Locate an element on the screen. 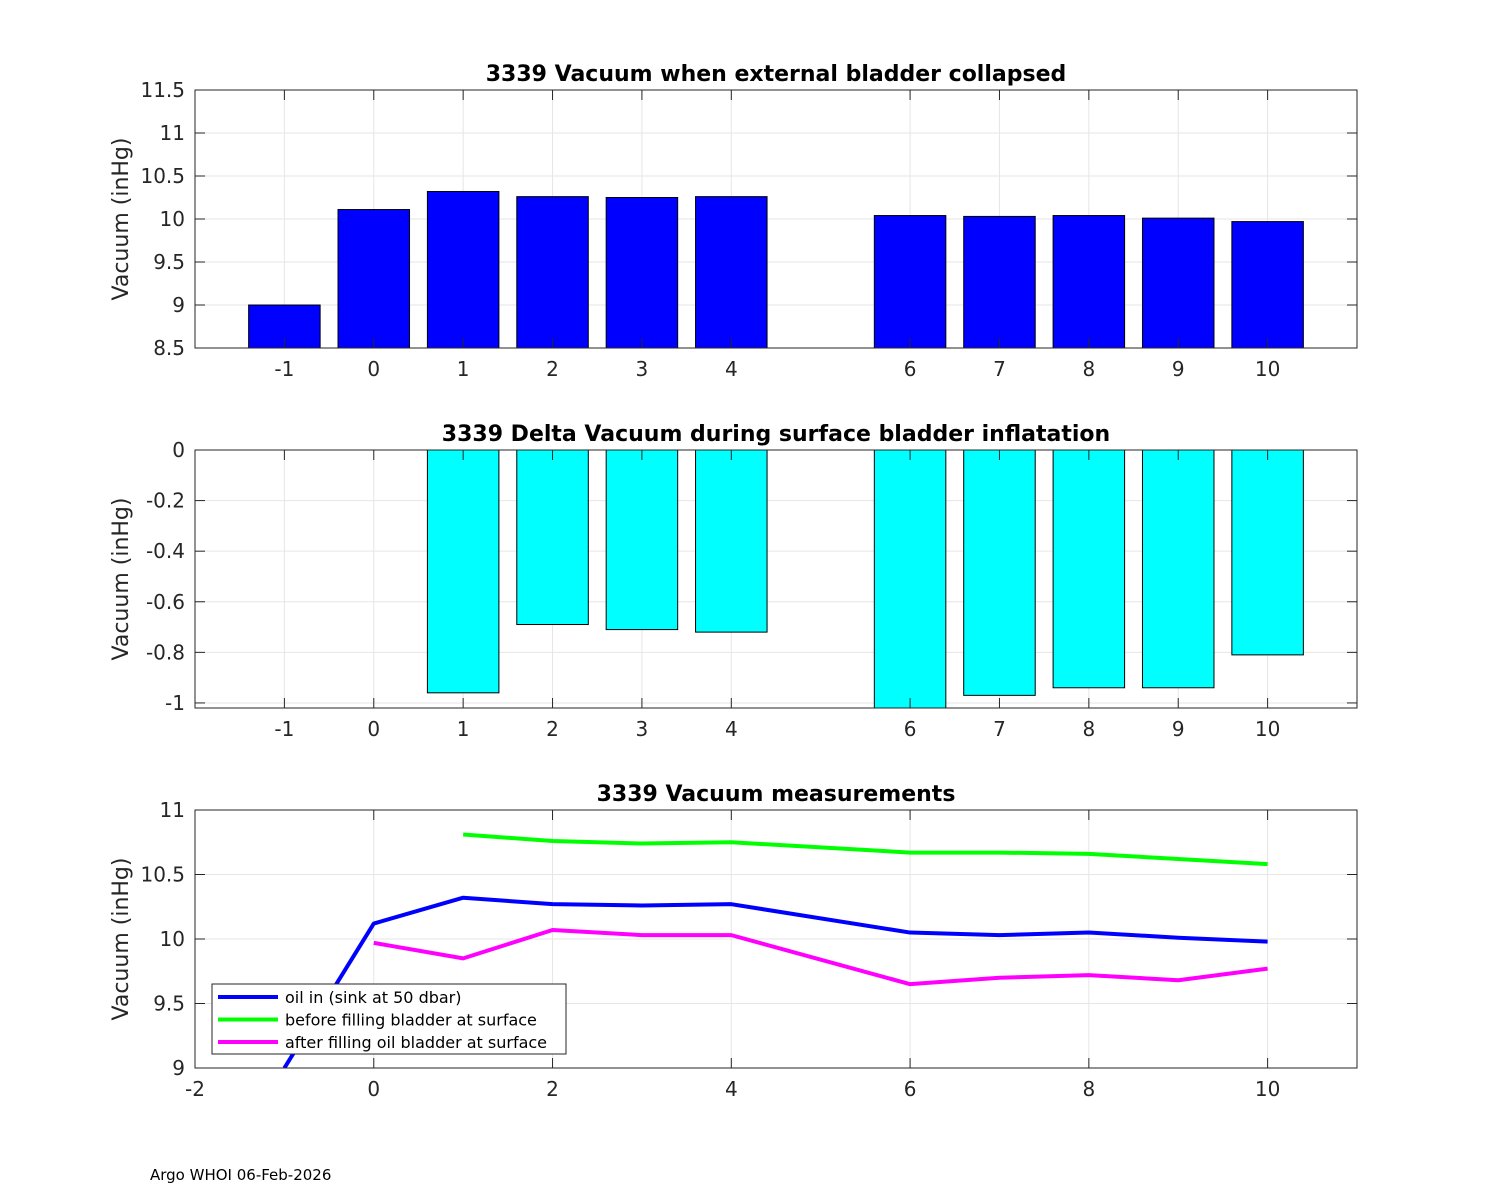 This screenshot has height=1200, width=1500. y-tick-label: -1 is located at coordinates (175, 703).